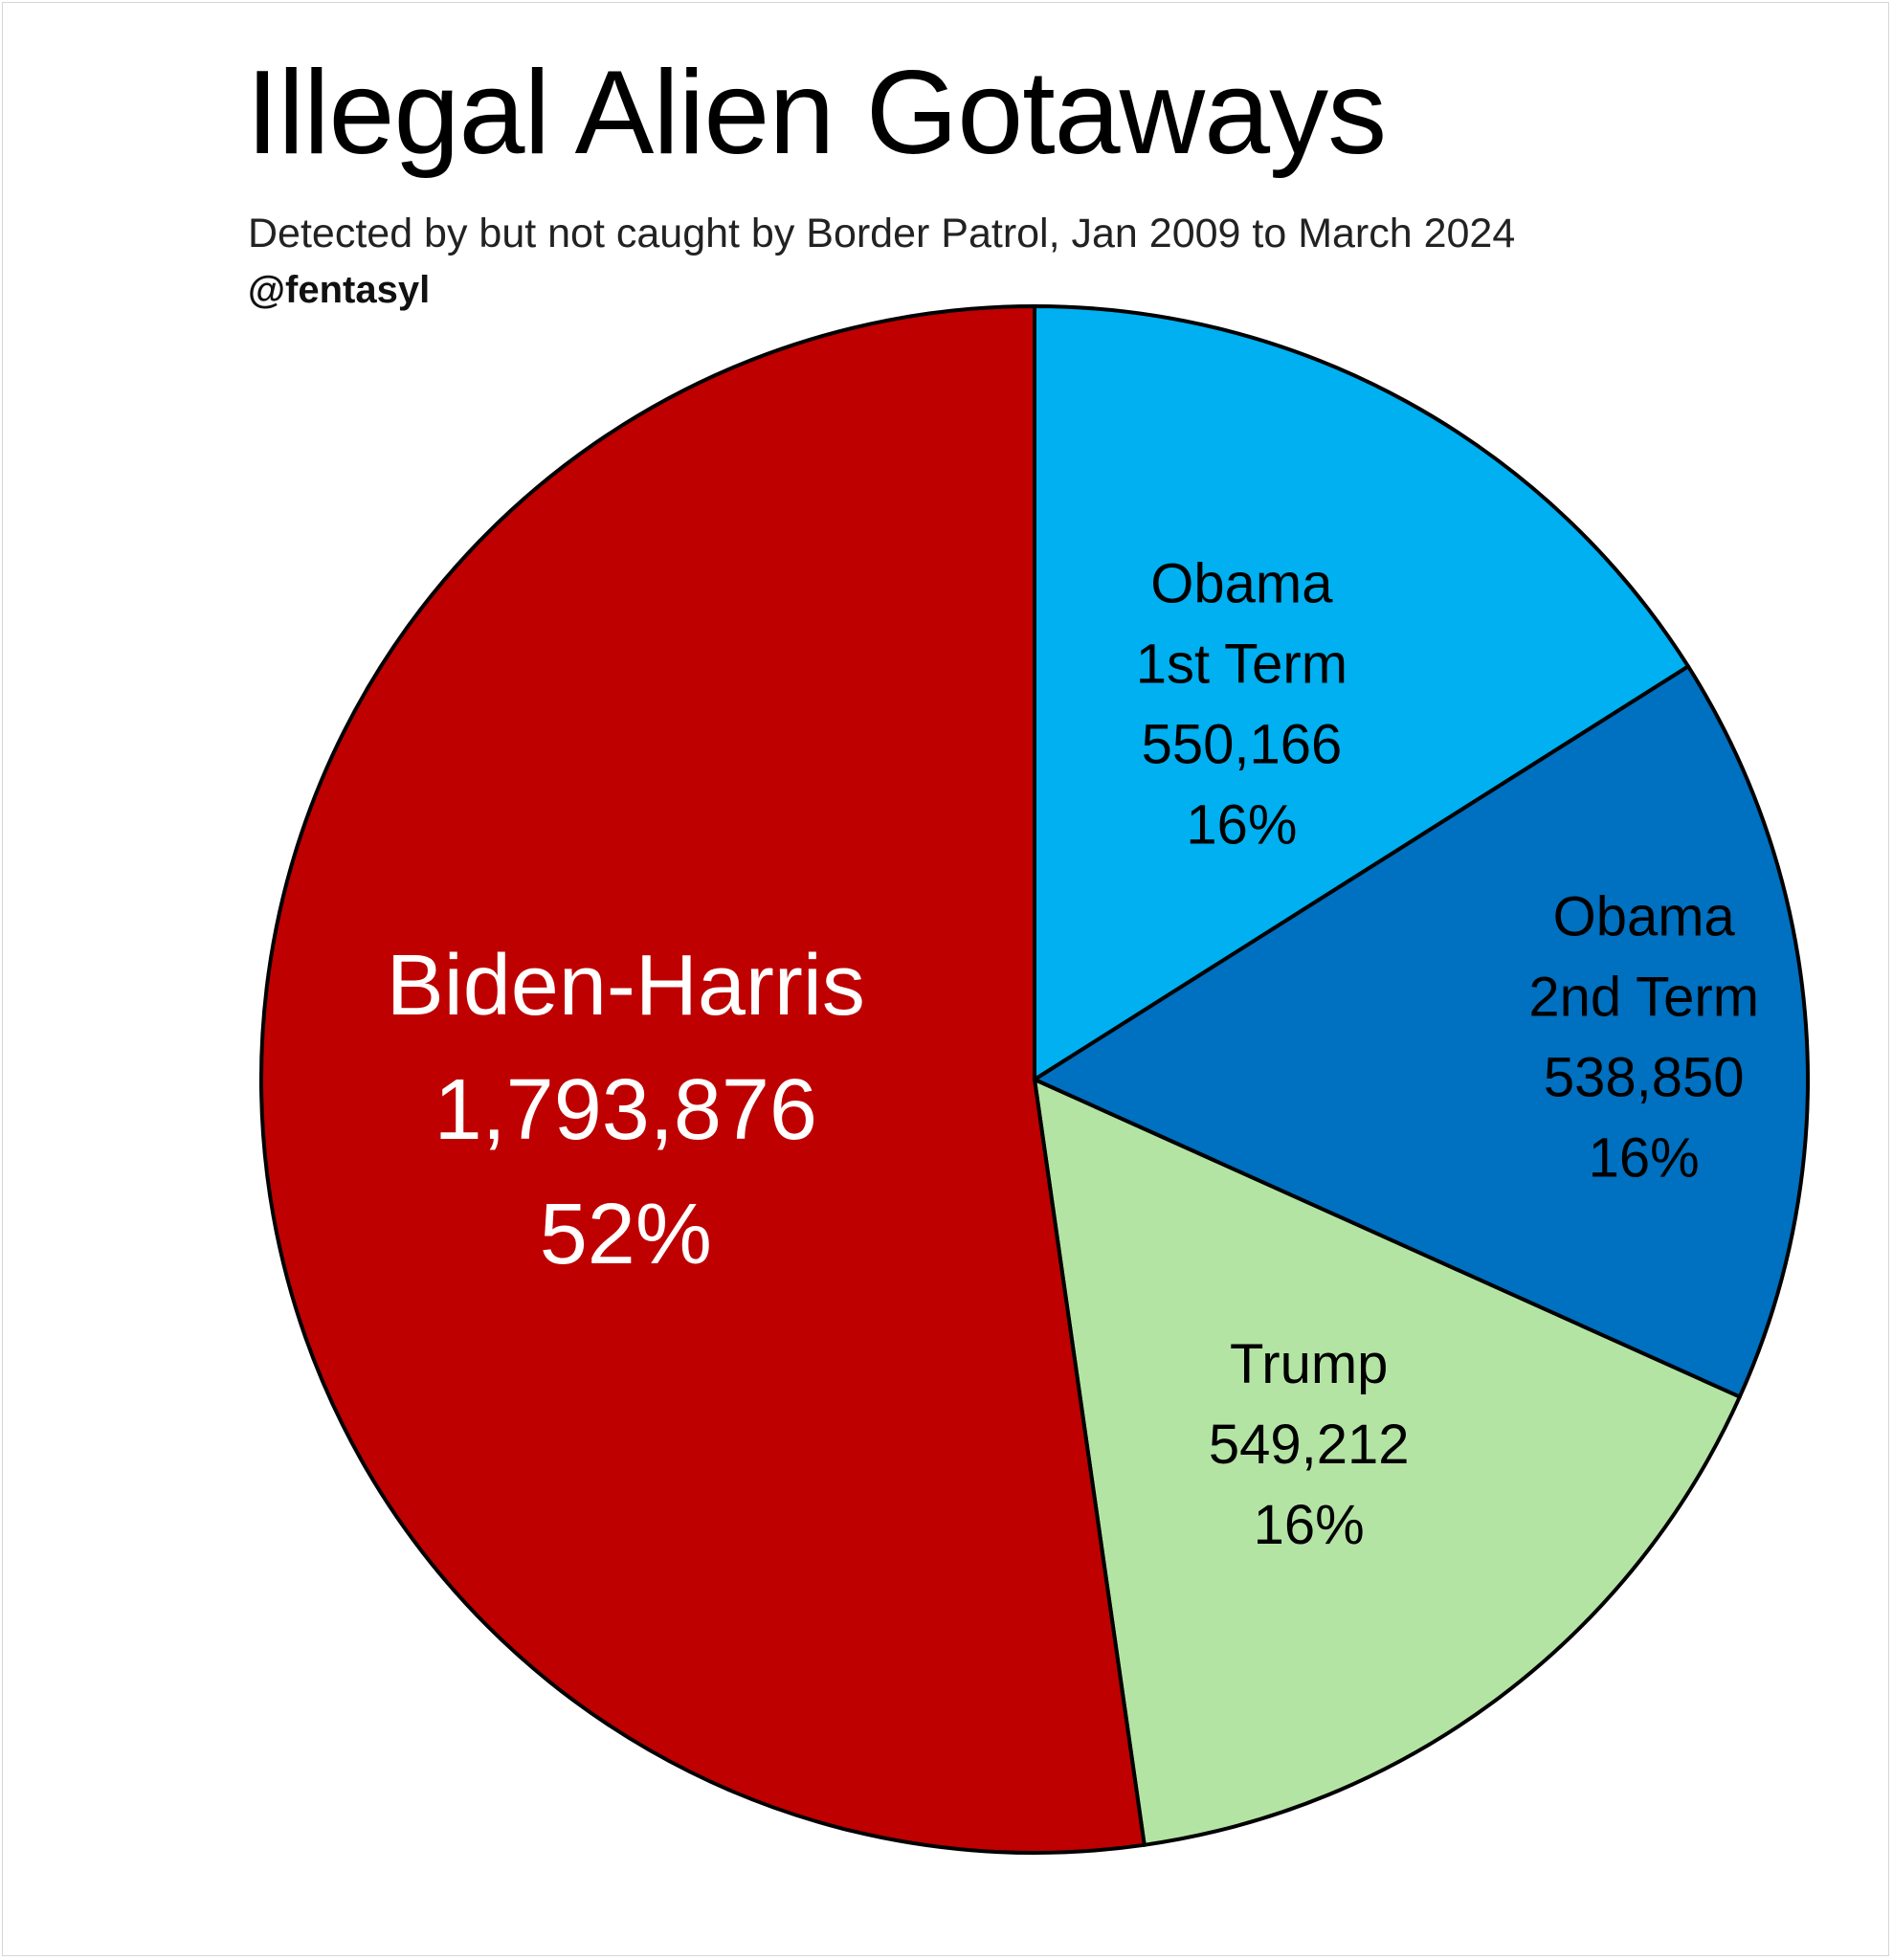  I want to click on slice-name-line: Biden-Harris, so click(626, 986).